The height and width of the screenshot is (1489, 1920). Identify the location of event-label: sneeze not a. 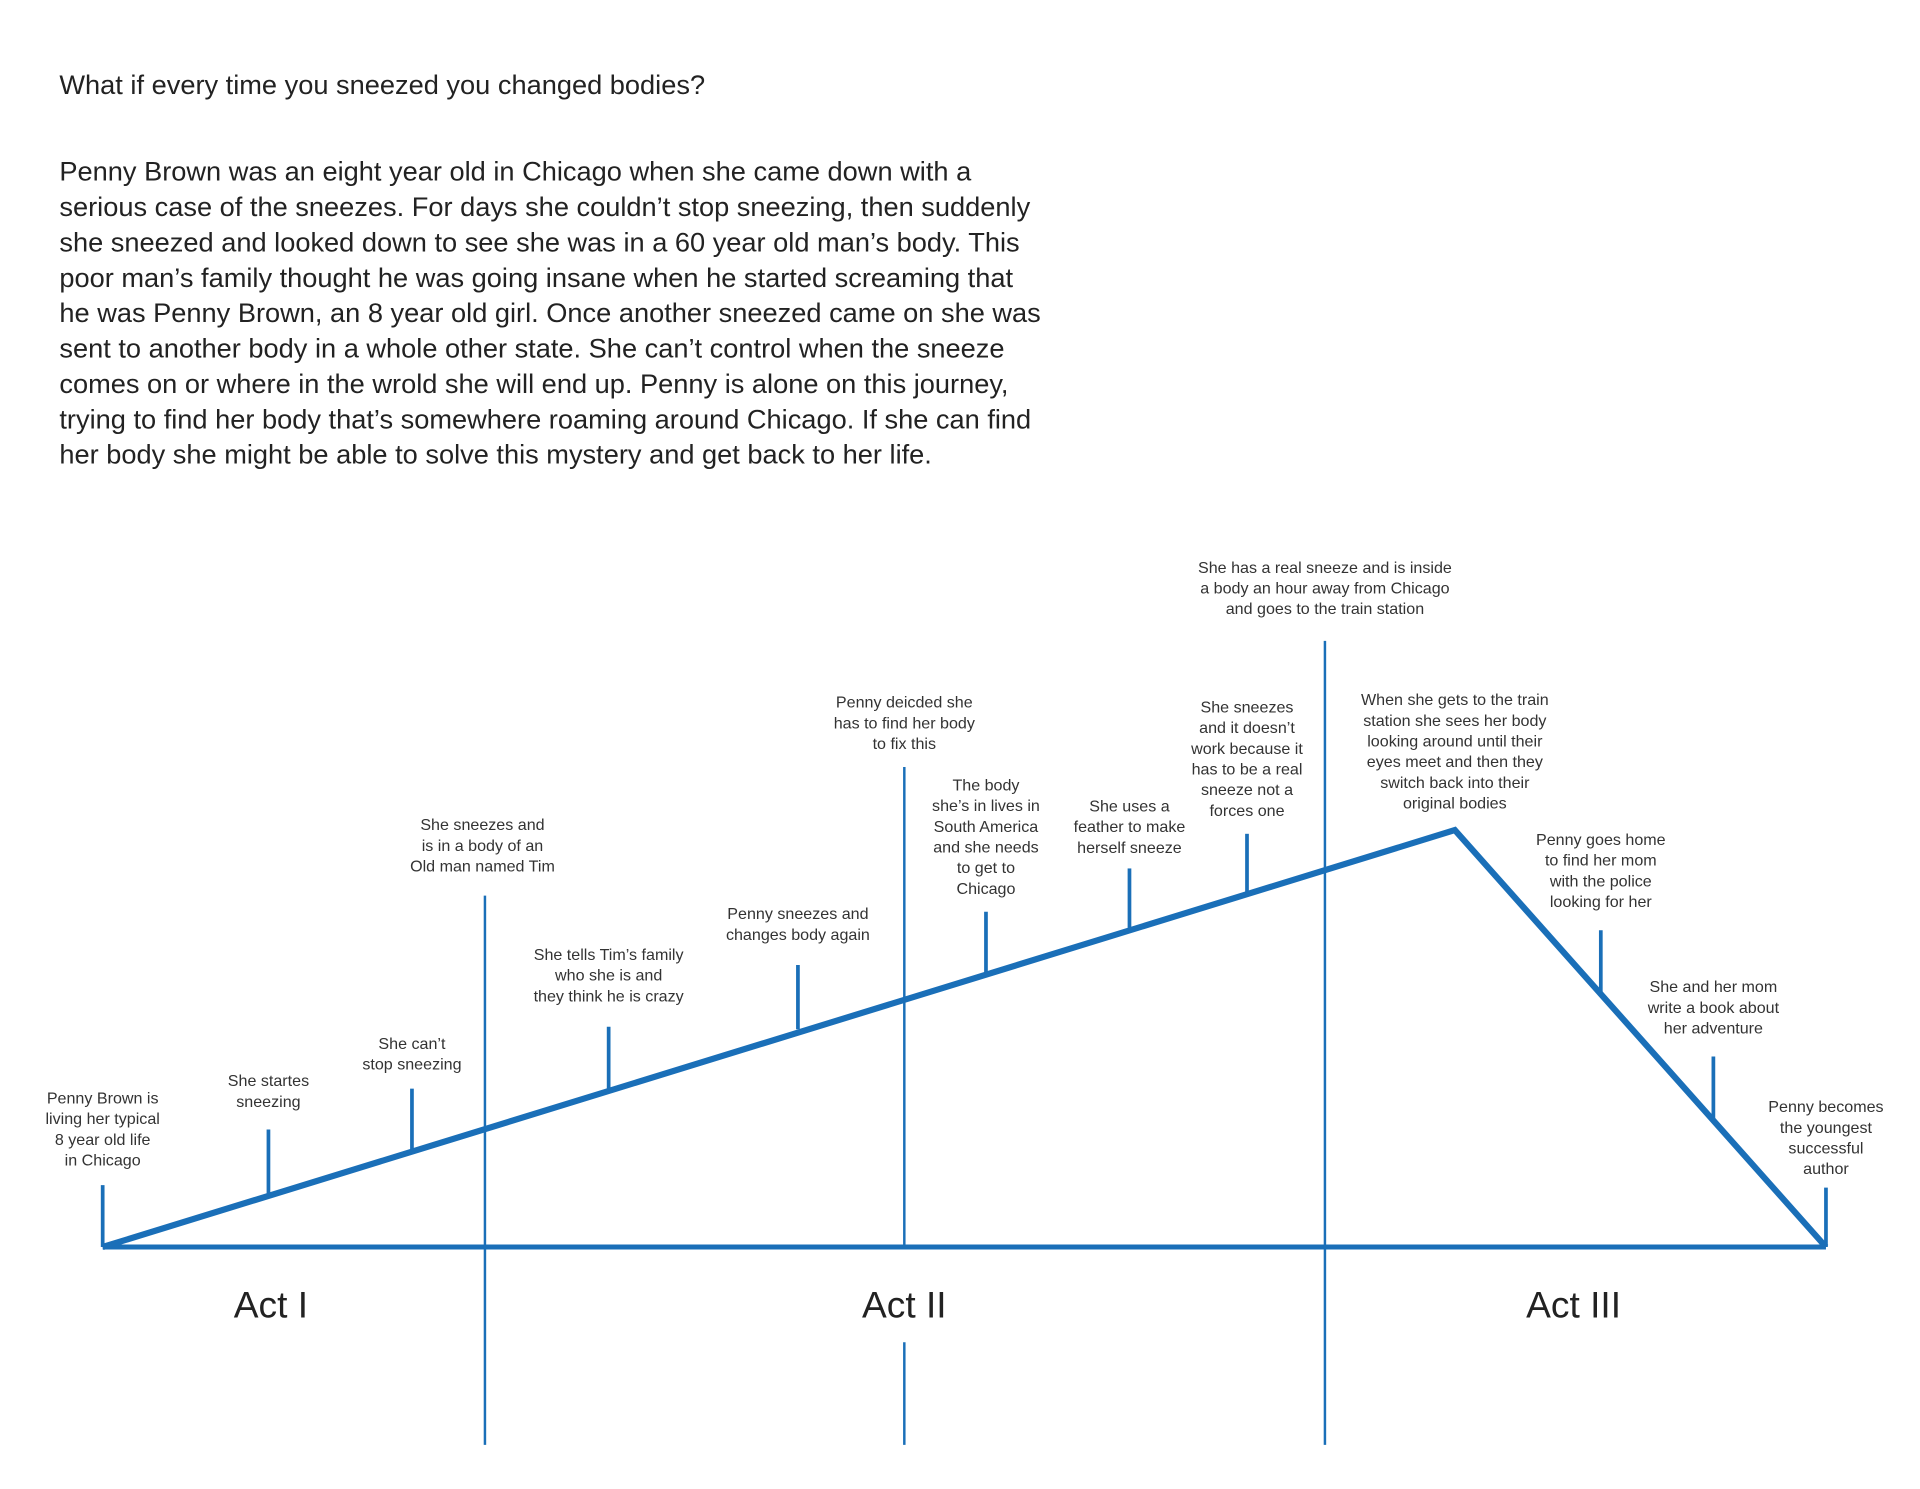
(1247, 790).